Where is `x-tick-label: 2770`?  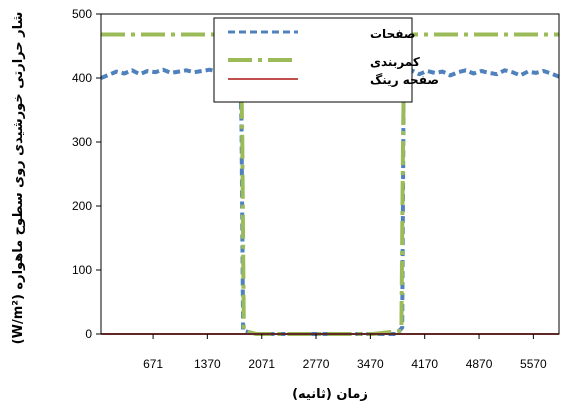
x-tick-label: 2770 is located at coordinates (316, 364).